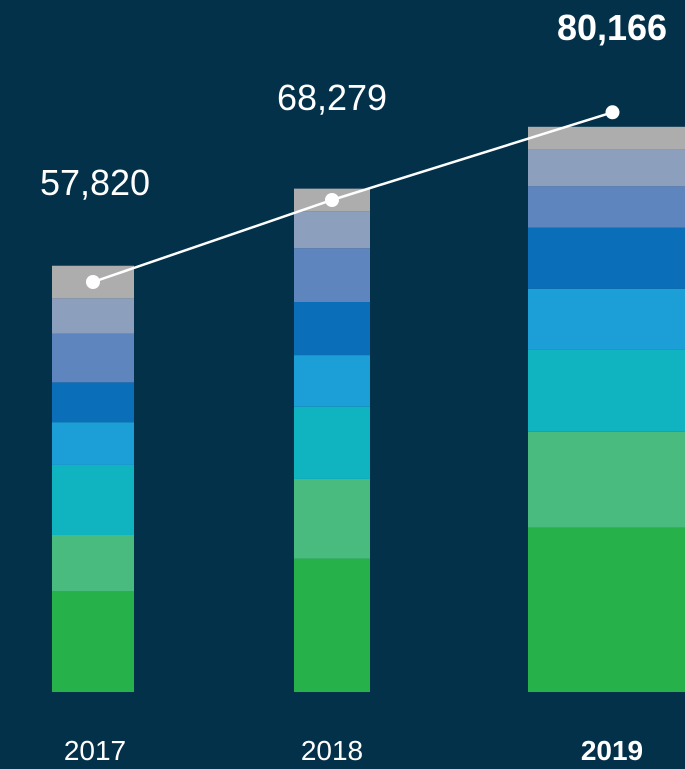  Describe the element at coordinates (332, 750) in the screenshot. I see `year-label-2018: 2018` at that location.